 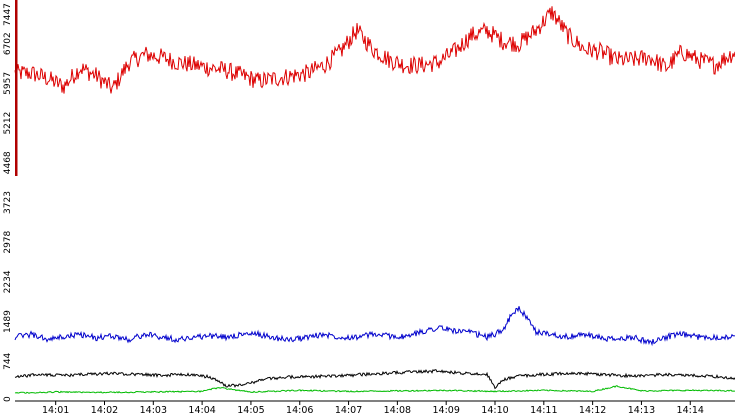 I want to click on y-tick-label: 2978, so click(x=8, y=241).